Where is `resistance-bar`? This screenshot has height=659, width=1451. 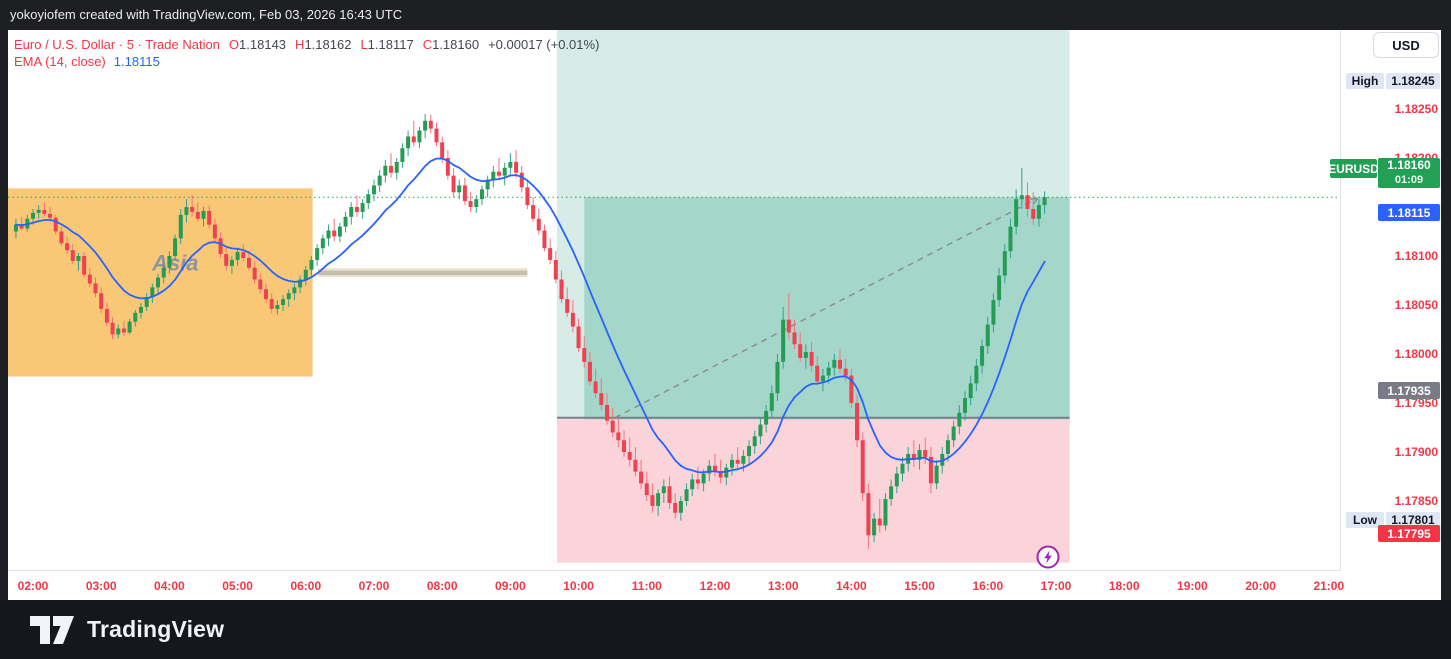
resistance-bar is located at coordinates (423, 273).